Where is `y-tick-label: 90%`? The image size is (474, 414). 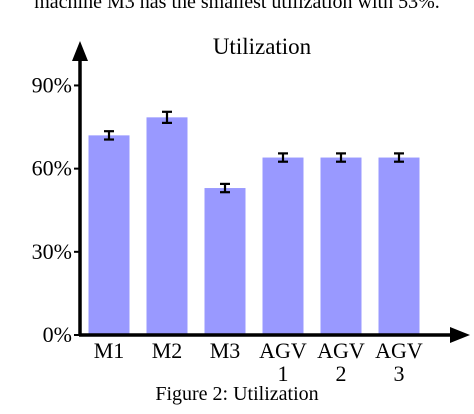 y-tick-label: 90% is located at coordinates (52, 84).